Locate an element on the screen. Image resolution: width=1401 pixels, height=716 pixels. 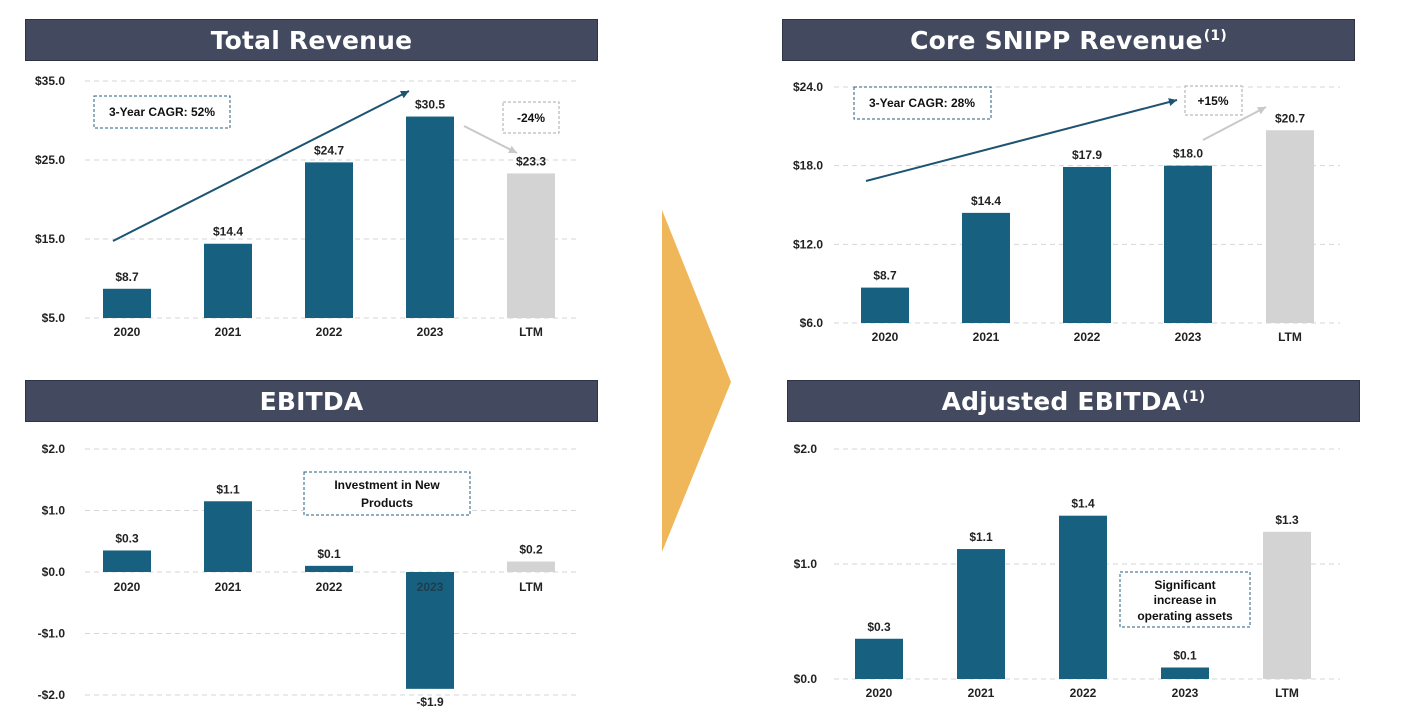
investment-note-line: Investment in New is located at coordinates (387, 485).